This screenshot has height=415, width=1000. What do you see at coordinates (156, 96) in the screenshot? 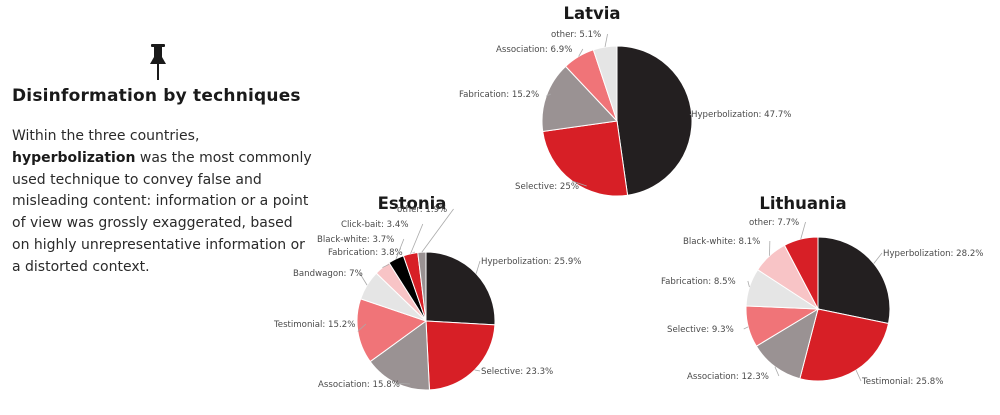
I see `section-heading: Disinformation by techniques` at bounding box center [156, 96].